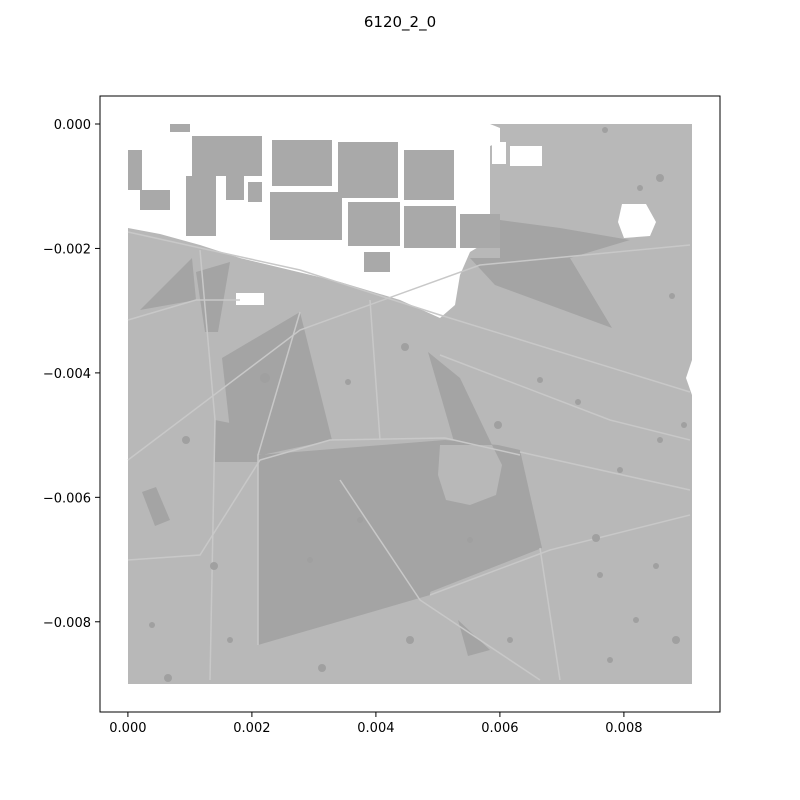 This screenshot has width=800, height=800. What do you see at coordinates (400, 22) in the screenshot?
I see `figure-title: 6120_2_0` at bounding box center [400, 22].